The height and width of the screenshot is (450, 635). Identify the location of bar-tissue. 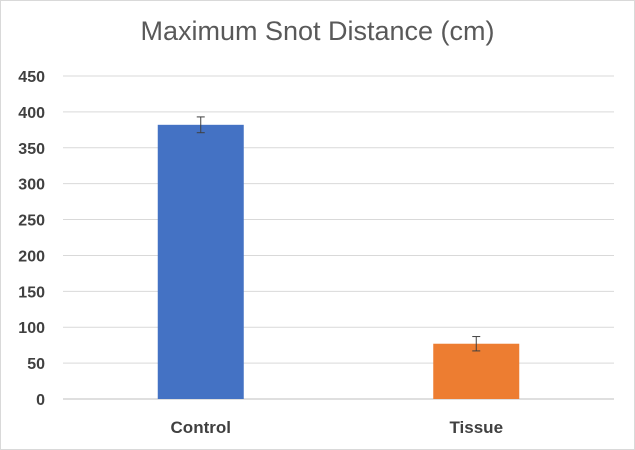
(476, 371).